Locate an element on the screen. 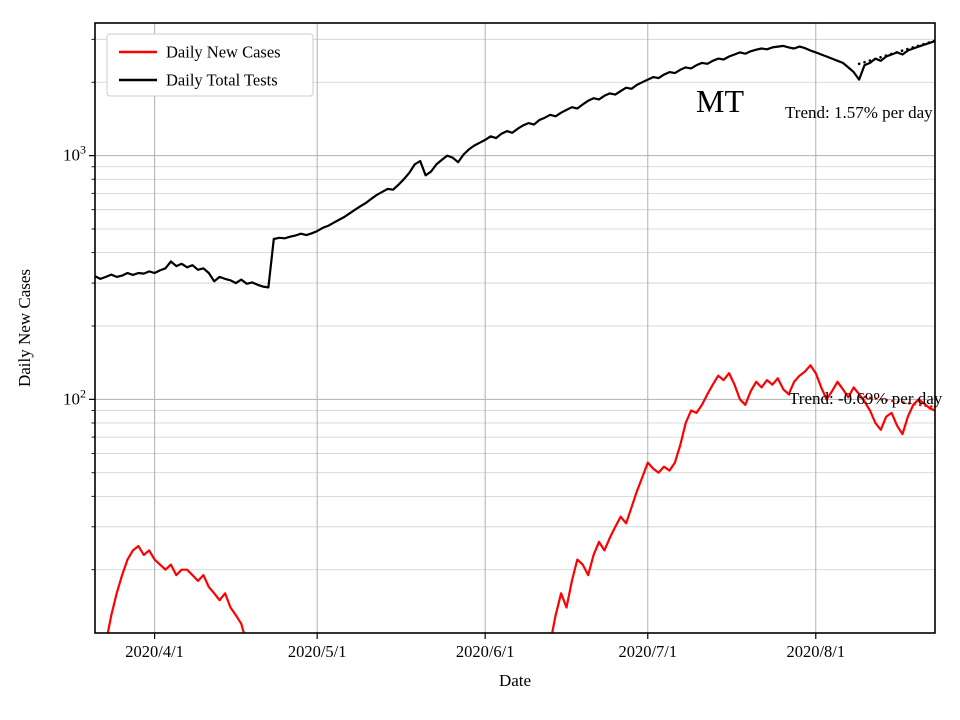 The width and height of the screenshot is (960, 720). x-tick-label: 2020/7/1 is located at coordinates (647, 651).